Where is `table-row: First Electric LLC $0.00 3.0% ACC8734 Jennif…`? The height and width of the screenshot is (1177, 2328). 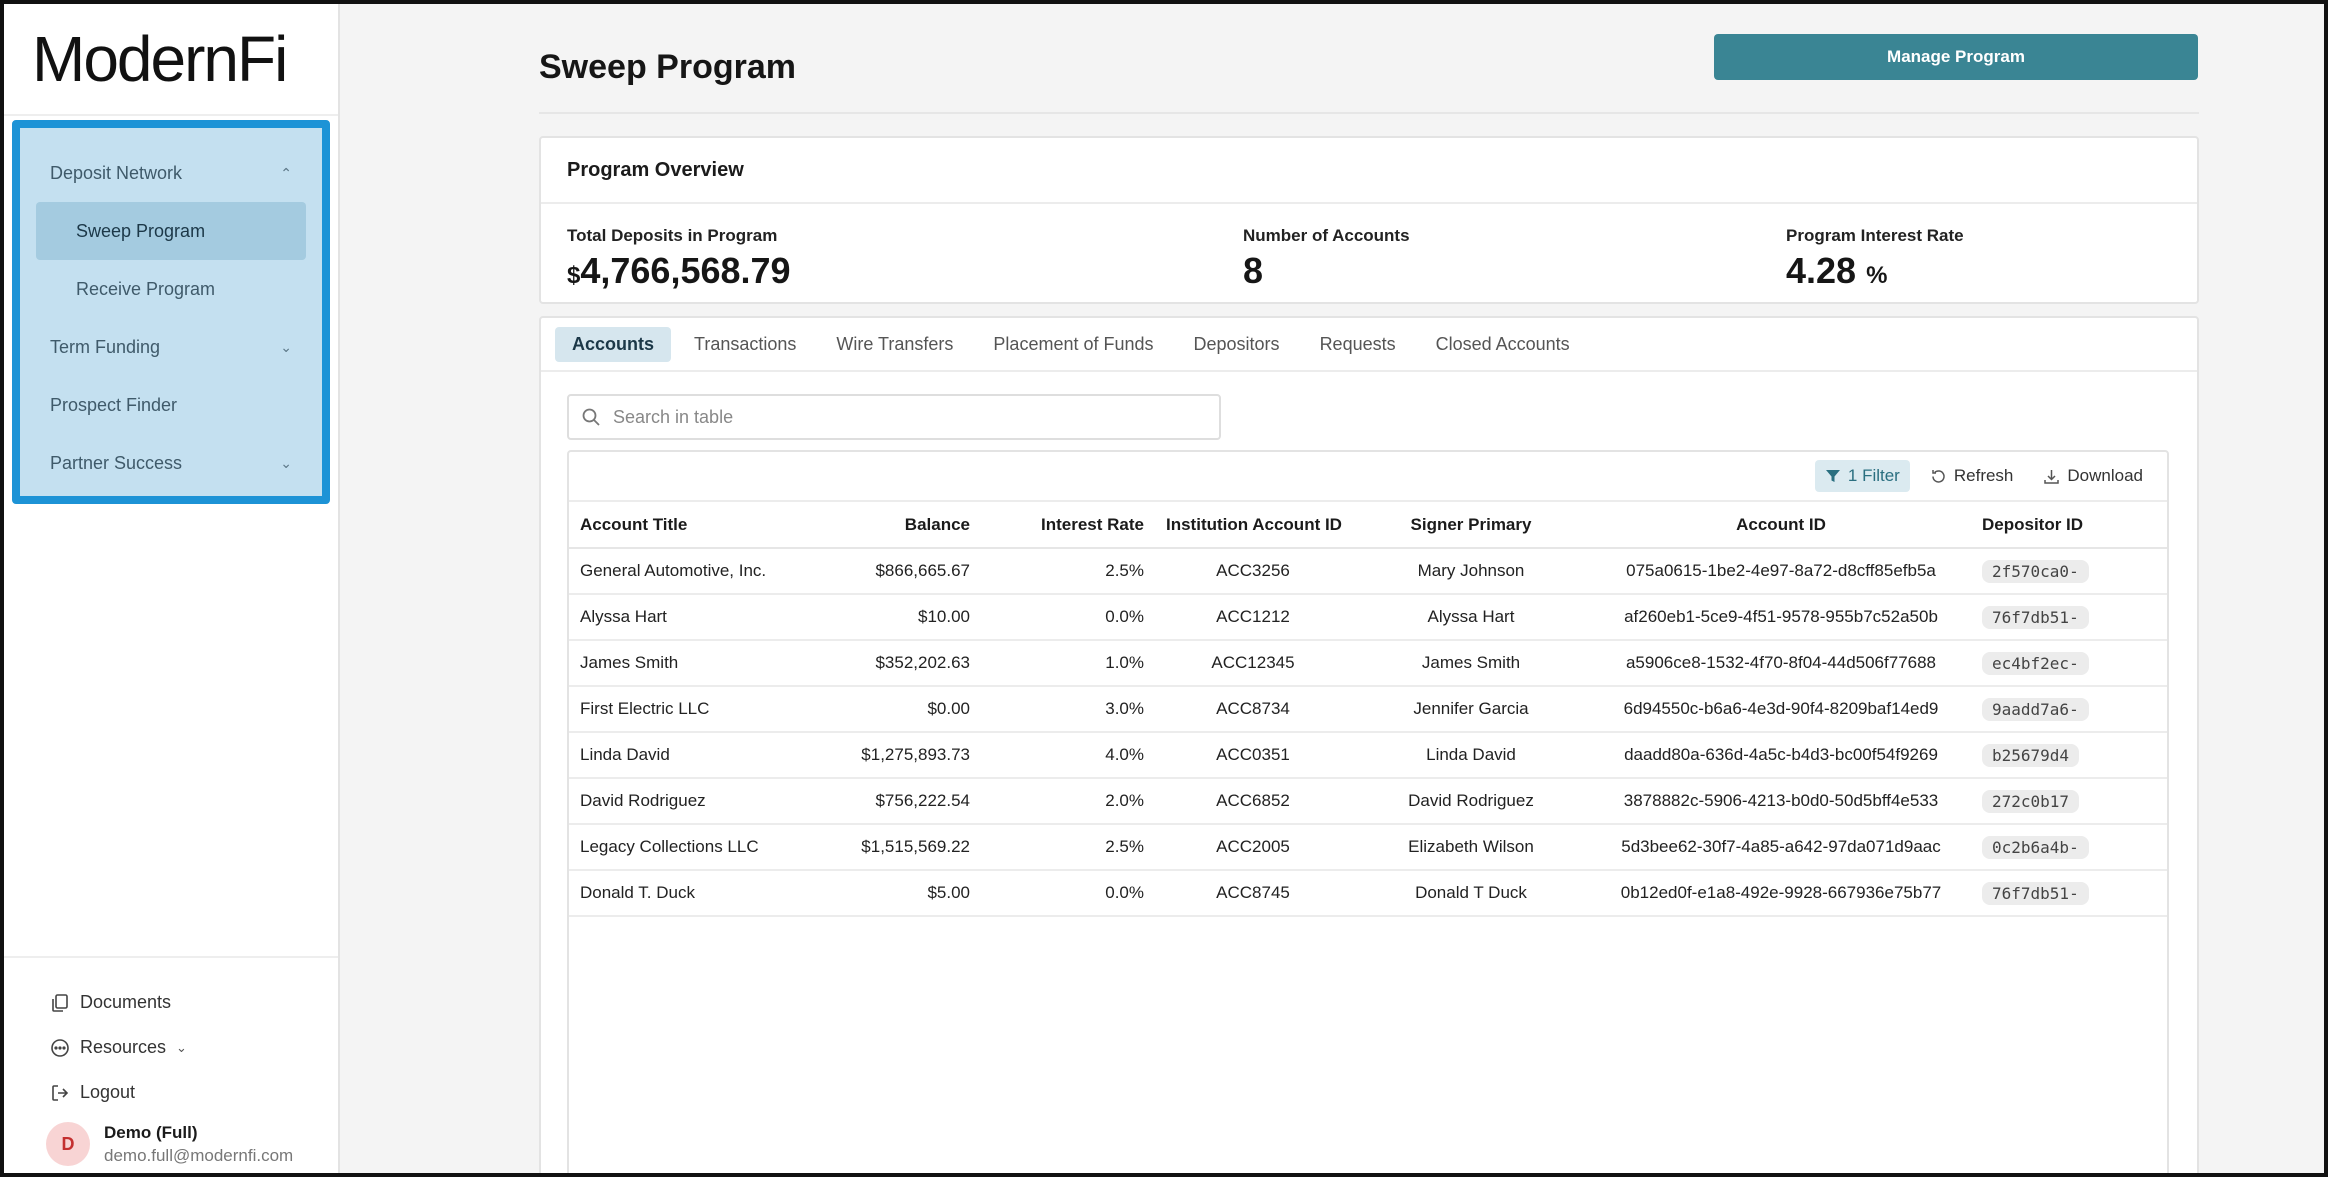
table-row: First Electric LLC $0.00 3.0% ACC8734 Jennif… is located at coordinates (1368, 709).